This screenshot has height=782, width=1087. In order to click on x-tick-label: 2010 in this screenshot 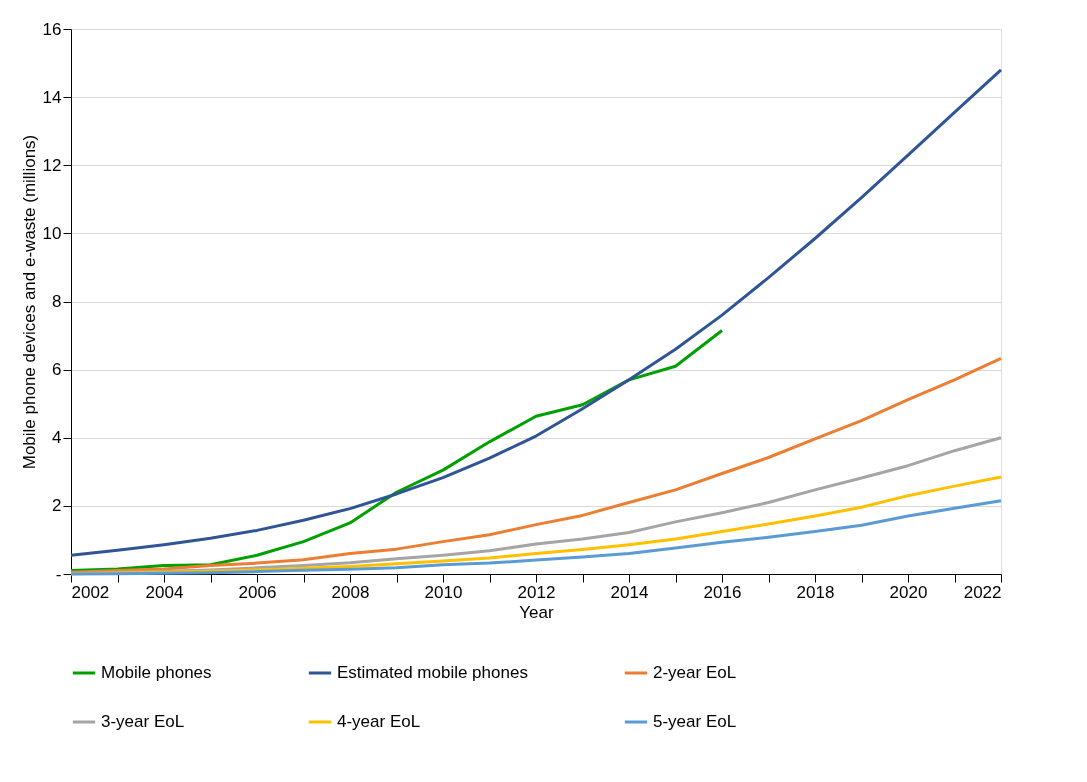, I will do `click(443, 592)`.